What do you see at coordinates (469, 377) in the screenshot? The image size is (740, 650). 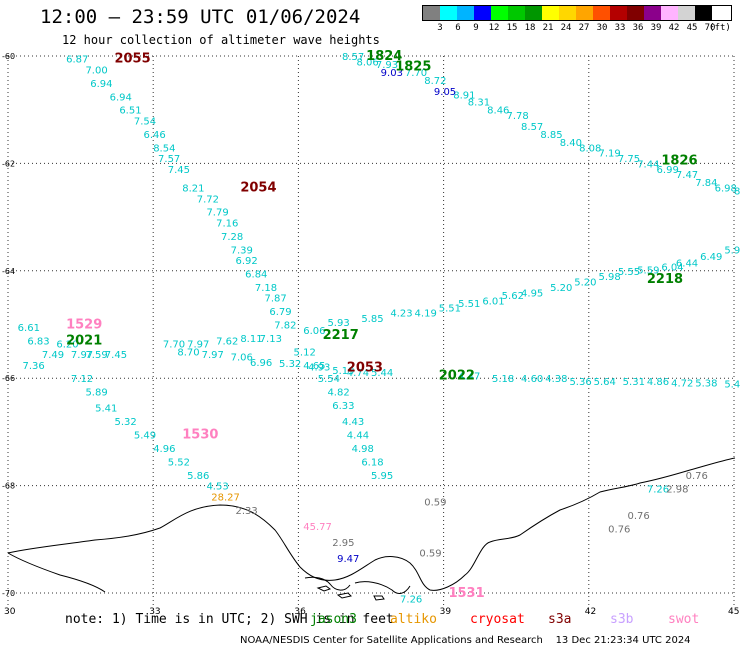 I see `wave-height-value: 4.47` at bounding box center [469, 377].